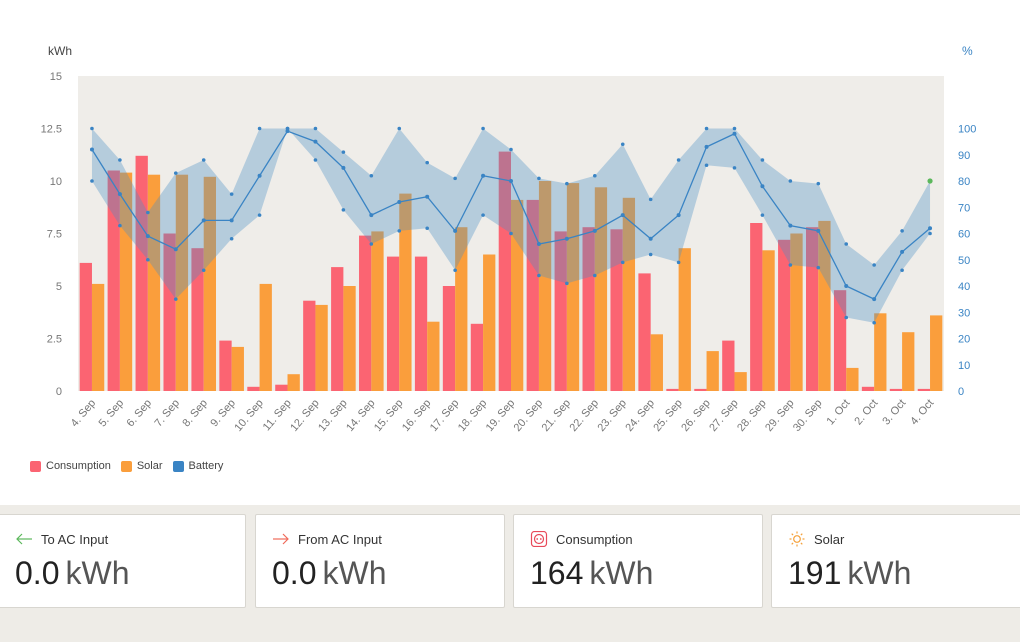 This screenshot has height=642, width=1020. What do you see at coordinates (56, 182) in the screenshot?
I see `y-tick-left: 10` at bounding box center [56, 182].